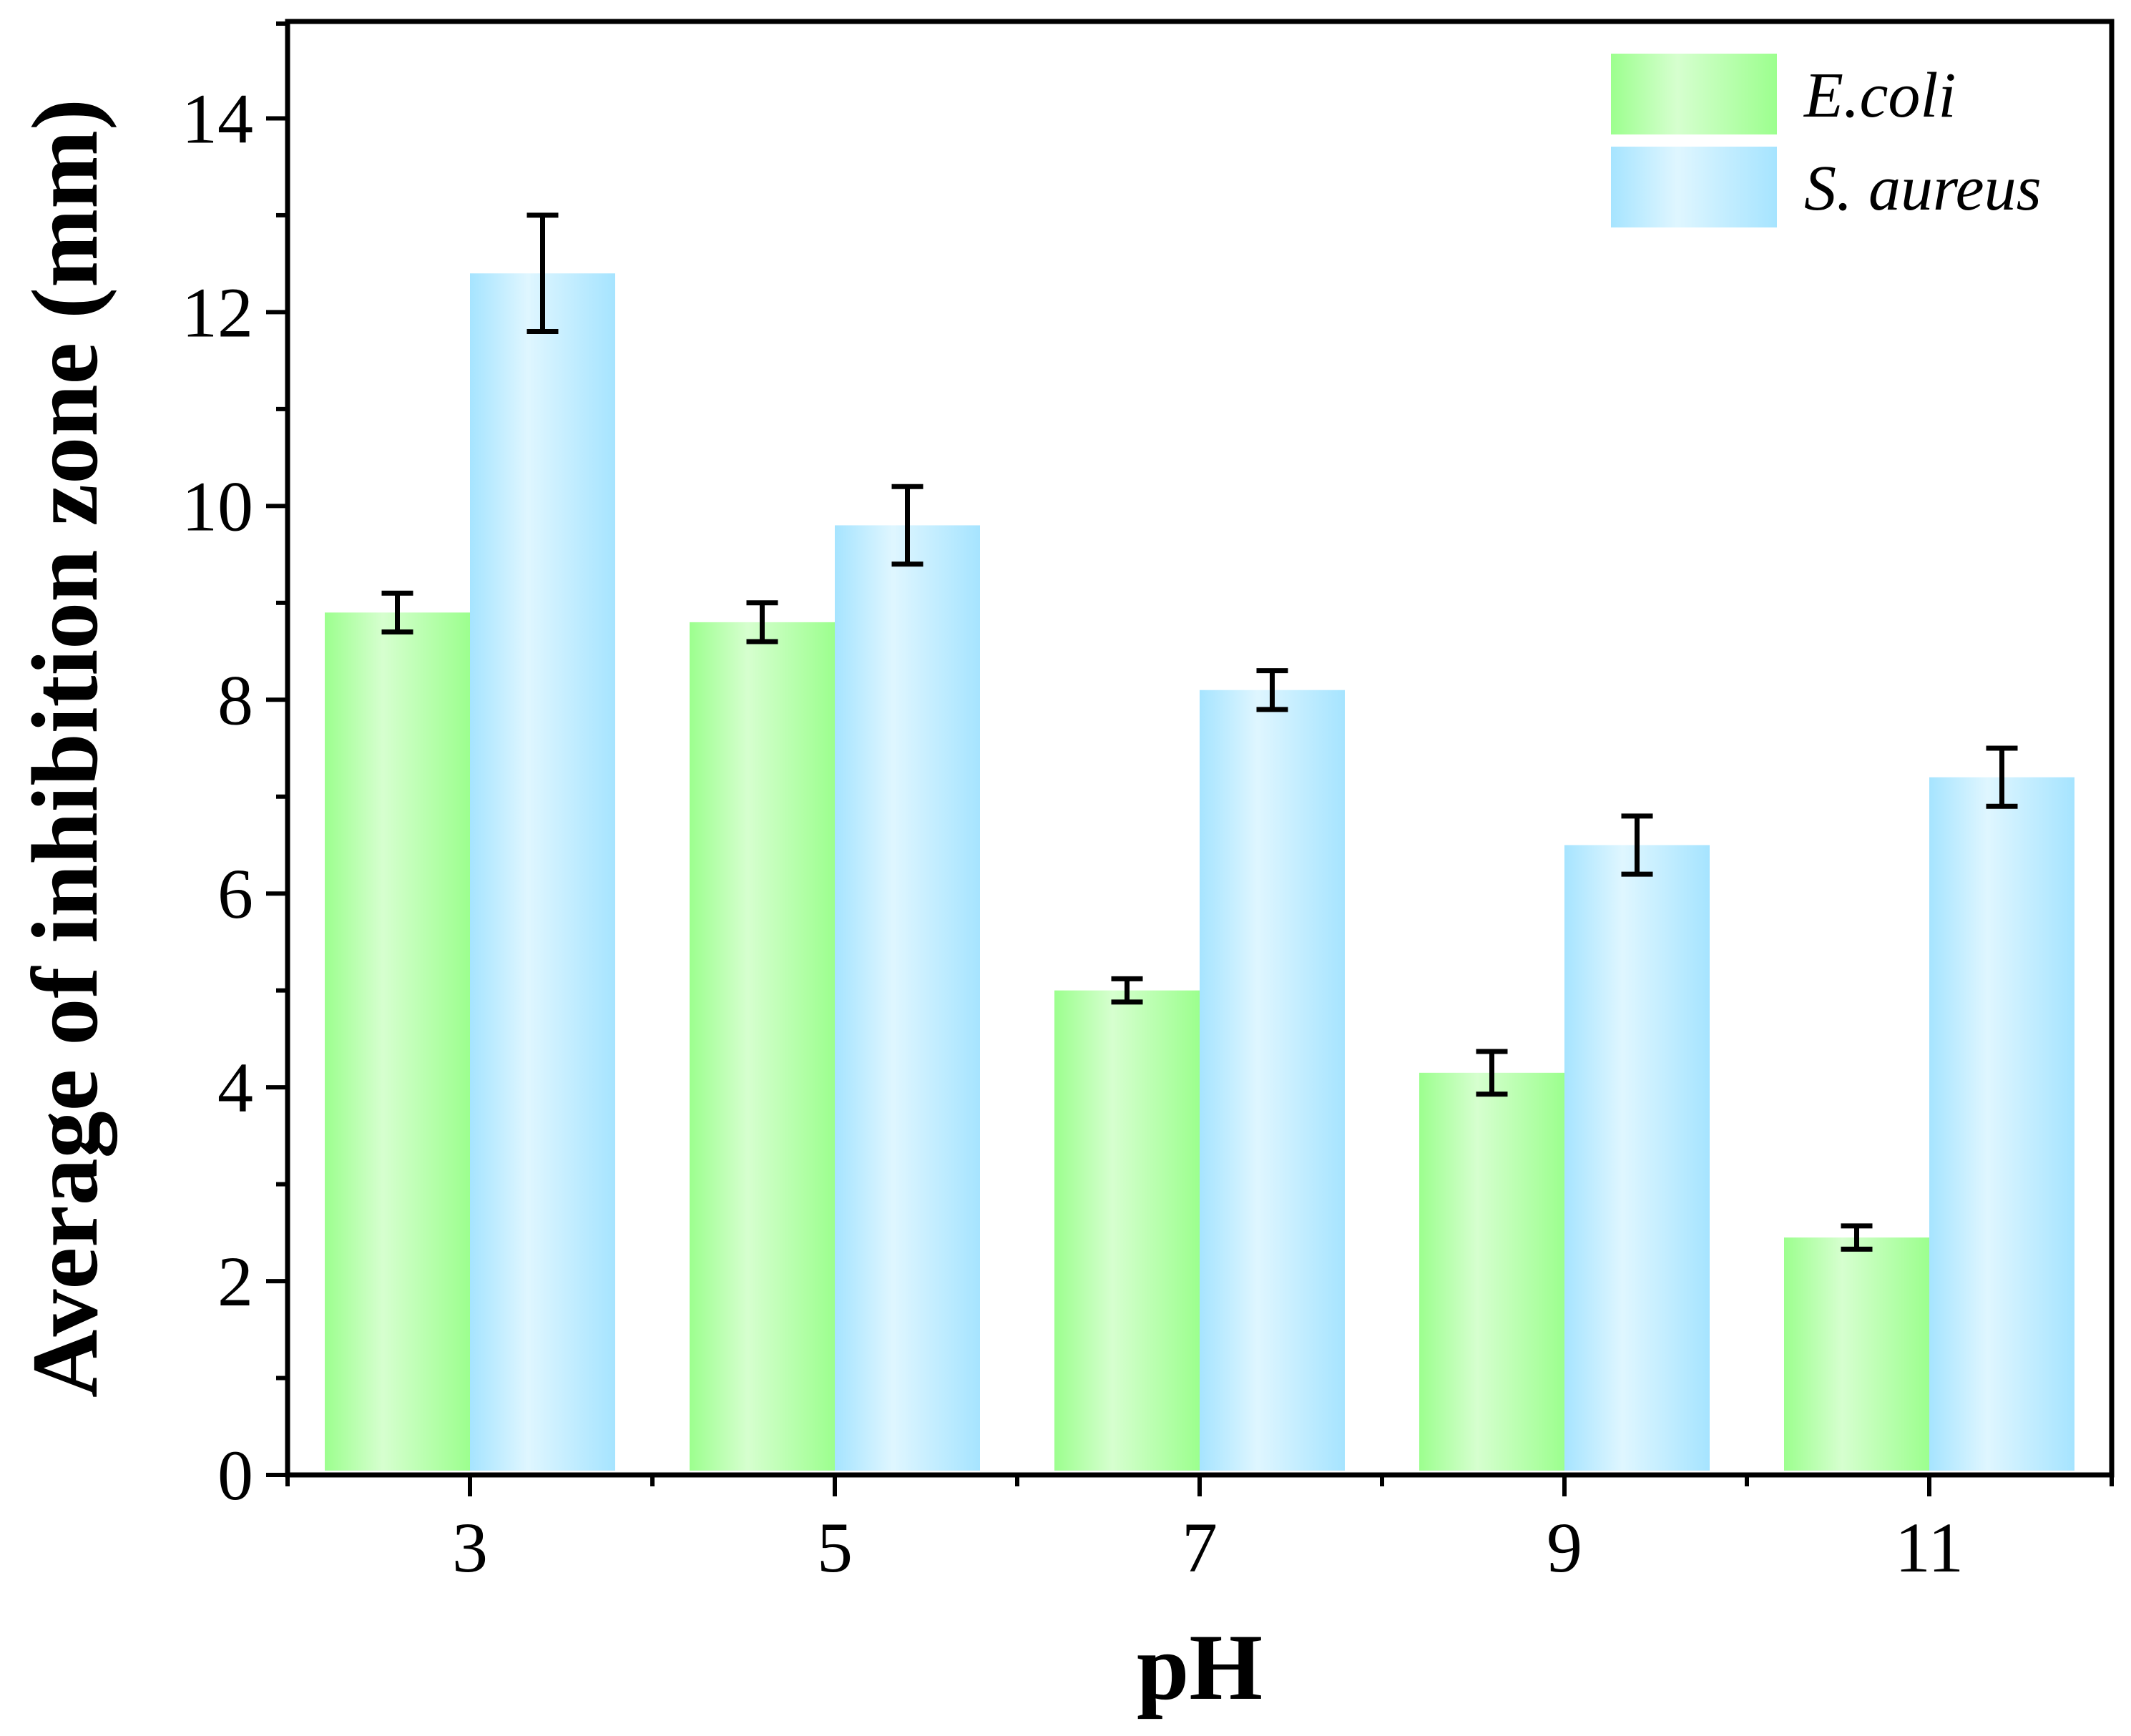 The height and width of the screenshot is (1736, 2131). What do you see at coordinates (470, 1547) in the screenshot?
I see `x-tick-label: 3` at bounding box center [470, 1547].